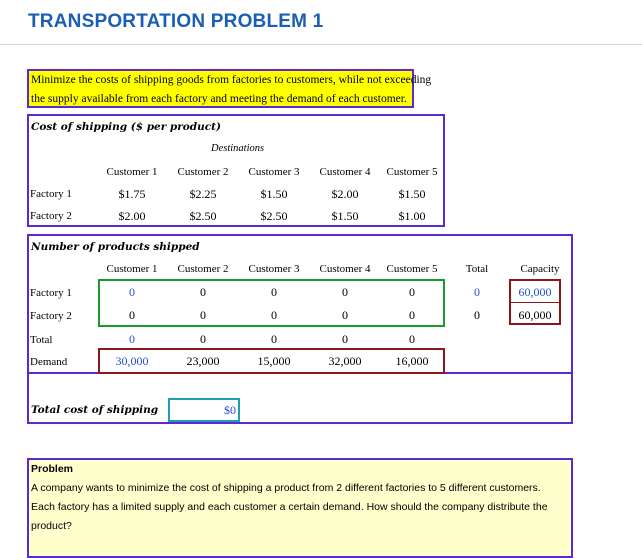 Image resolution: width=642 pixels, height=558 pixels. Describe the element at coordinates (345, 361) in the screenshot. I see `demand-cell: 32,000` at that location.